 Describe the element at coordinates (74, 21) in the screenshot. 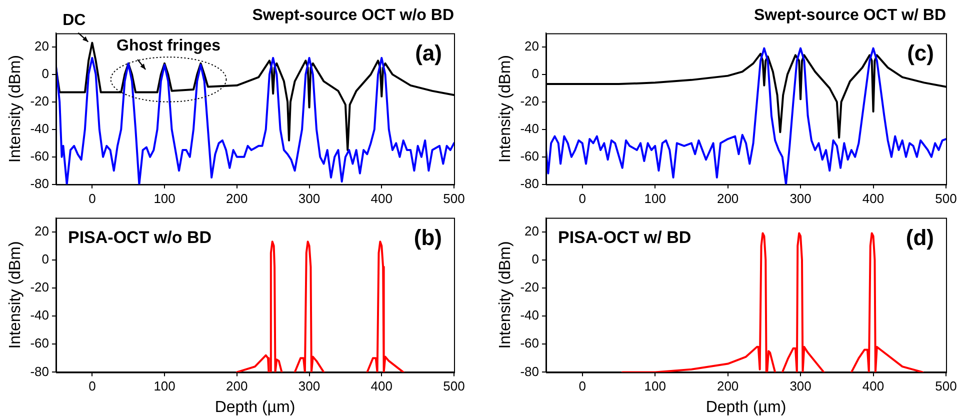

I see `annotation: DC` at that location.